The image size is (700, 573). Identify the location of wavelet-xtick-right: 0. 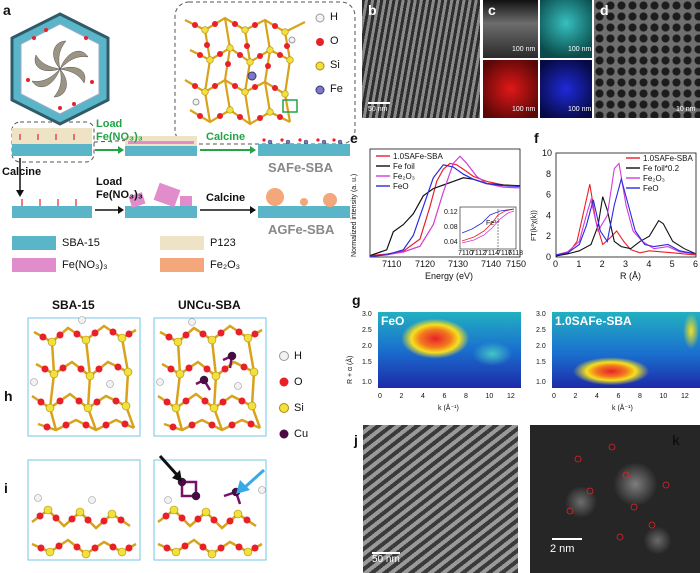
(554, 396).